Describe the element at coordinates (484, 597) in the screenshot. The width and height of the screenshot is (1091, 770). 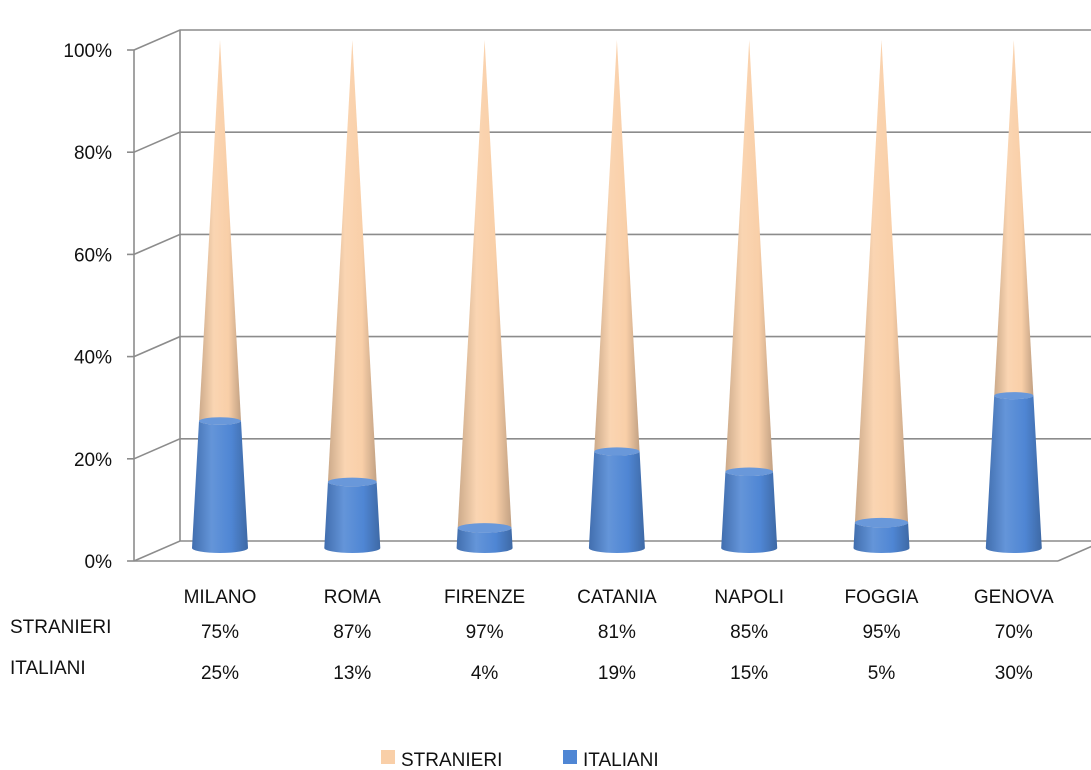
I see `x-category-label: FIRENZE` at that location.